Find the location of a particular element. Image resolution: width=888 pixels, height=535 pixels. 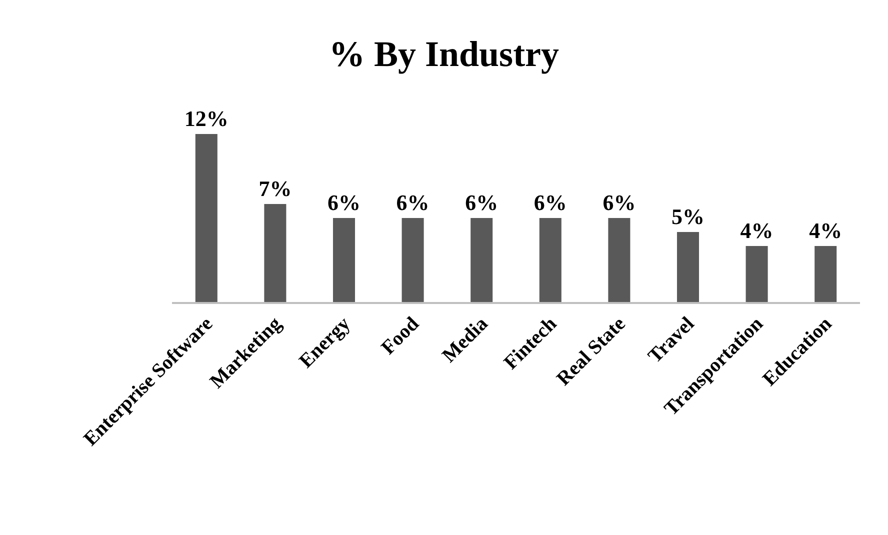

chart-title: % By Industry is located at coordinates (444, 54).